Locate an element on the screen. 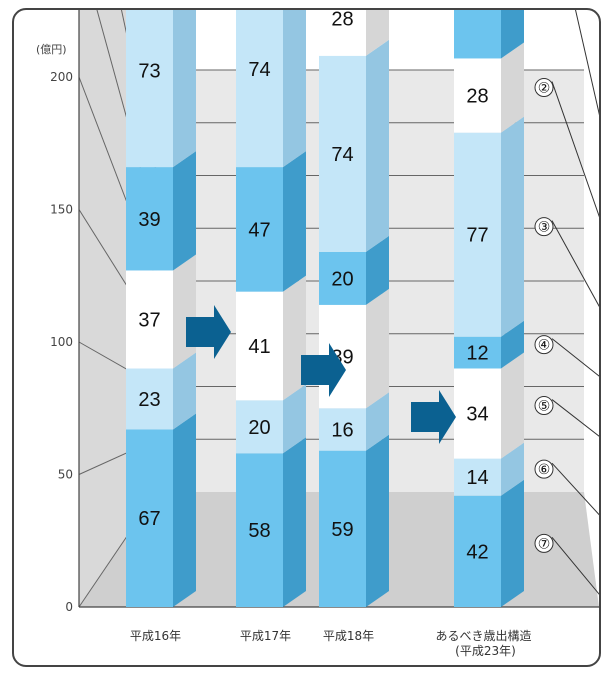  bar-4: 421434127728104 is located at coordinates (489, 308).